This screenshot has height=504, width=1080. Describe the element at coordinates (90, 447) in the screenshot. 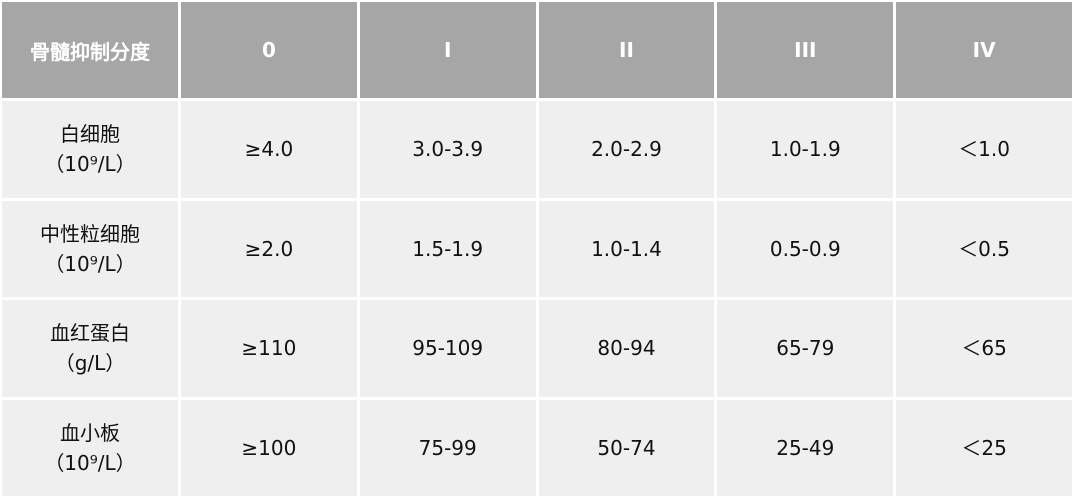

I see `row-label: 血小板 （10⁹/L）` at that location.